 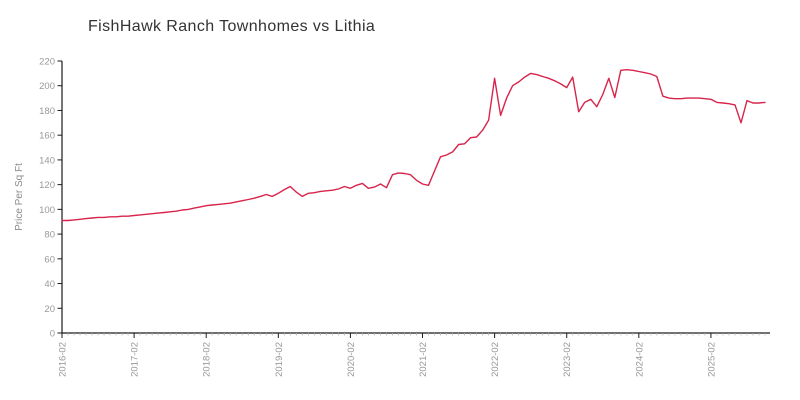 I want to click on y-tick-label: 160, so click(x=47, y=136).